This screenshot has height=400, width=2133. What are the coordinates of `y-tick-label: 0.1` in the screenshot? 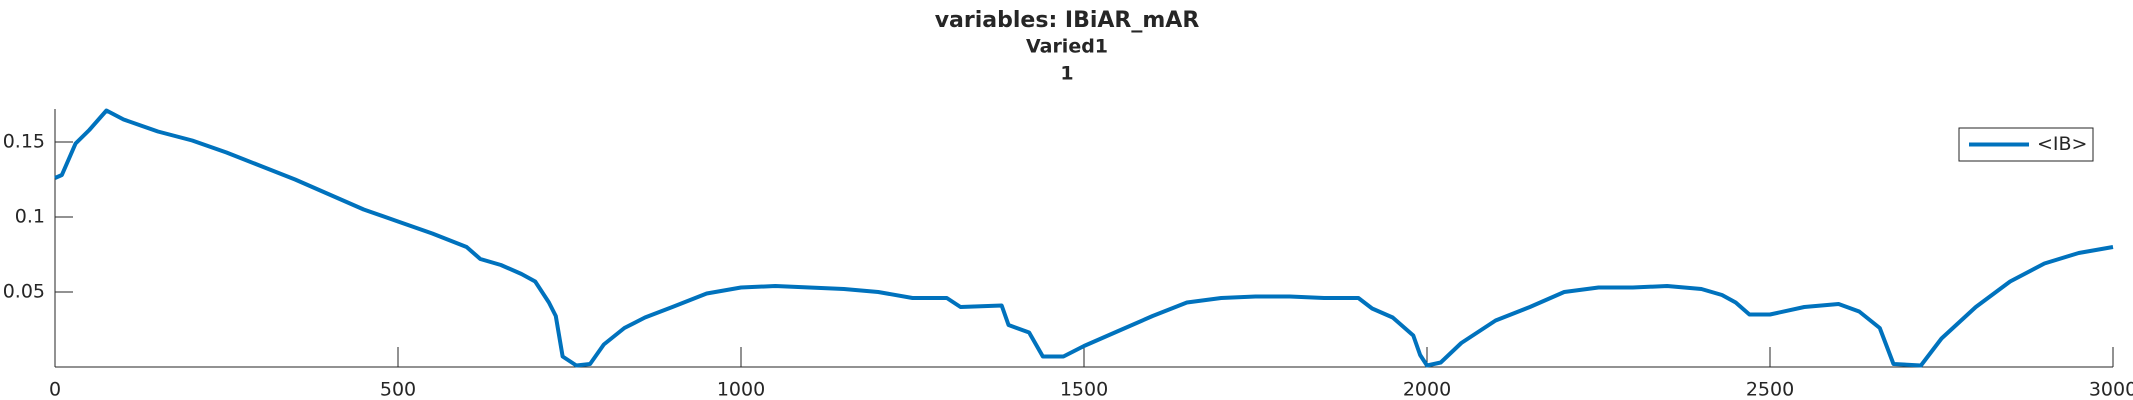 It's located at (30, 217).